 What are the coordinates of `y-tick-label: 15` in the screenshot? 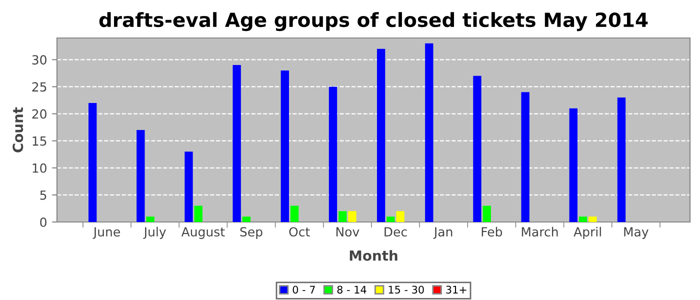 It's located at (39, 141).